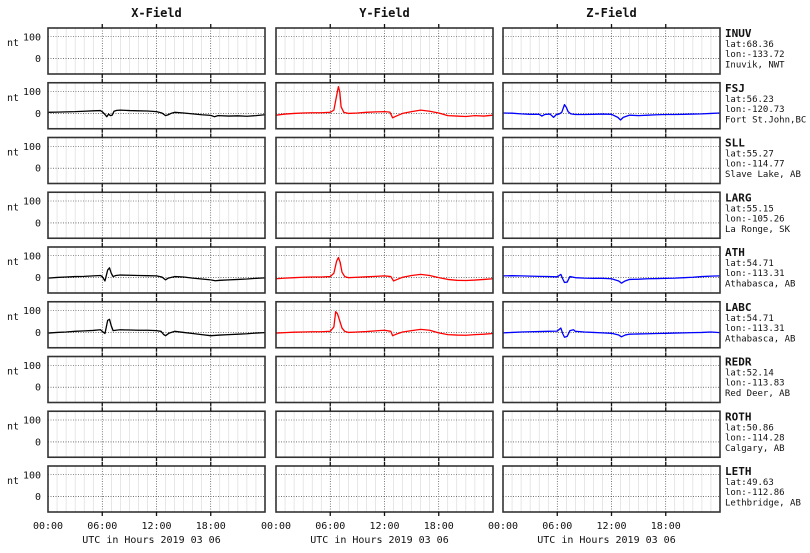  Describe the element at coordinates (755, 438) in the screenshot. I see `station-lon: lon:-114.28` at that location.